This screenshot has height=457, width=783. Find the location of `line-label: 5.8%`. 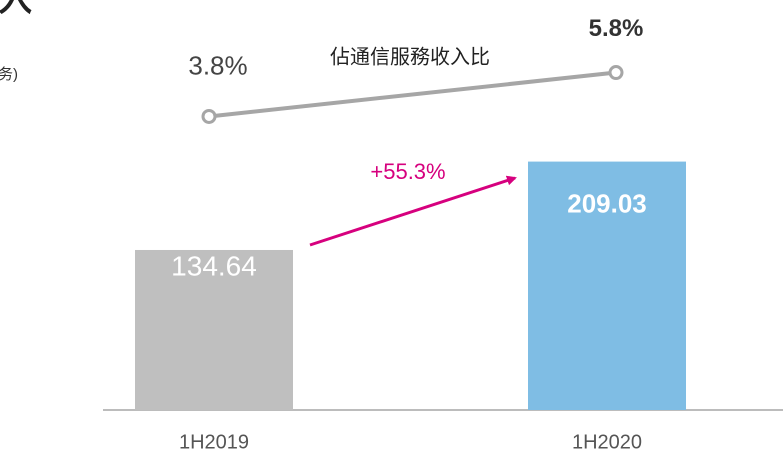

line-label: 5.8% is located at coordinates (616, 28).